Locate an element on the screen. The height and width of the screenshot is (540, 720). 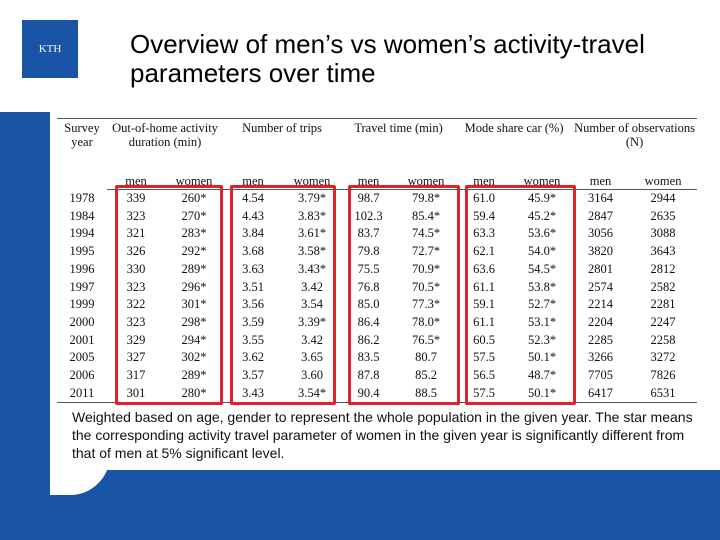
table-cell: 57.5 is located at coordinates (484, 357).